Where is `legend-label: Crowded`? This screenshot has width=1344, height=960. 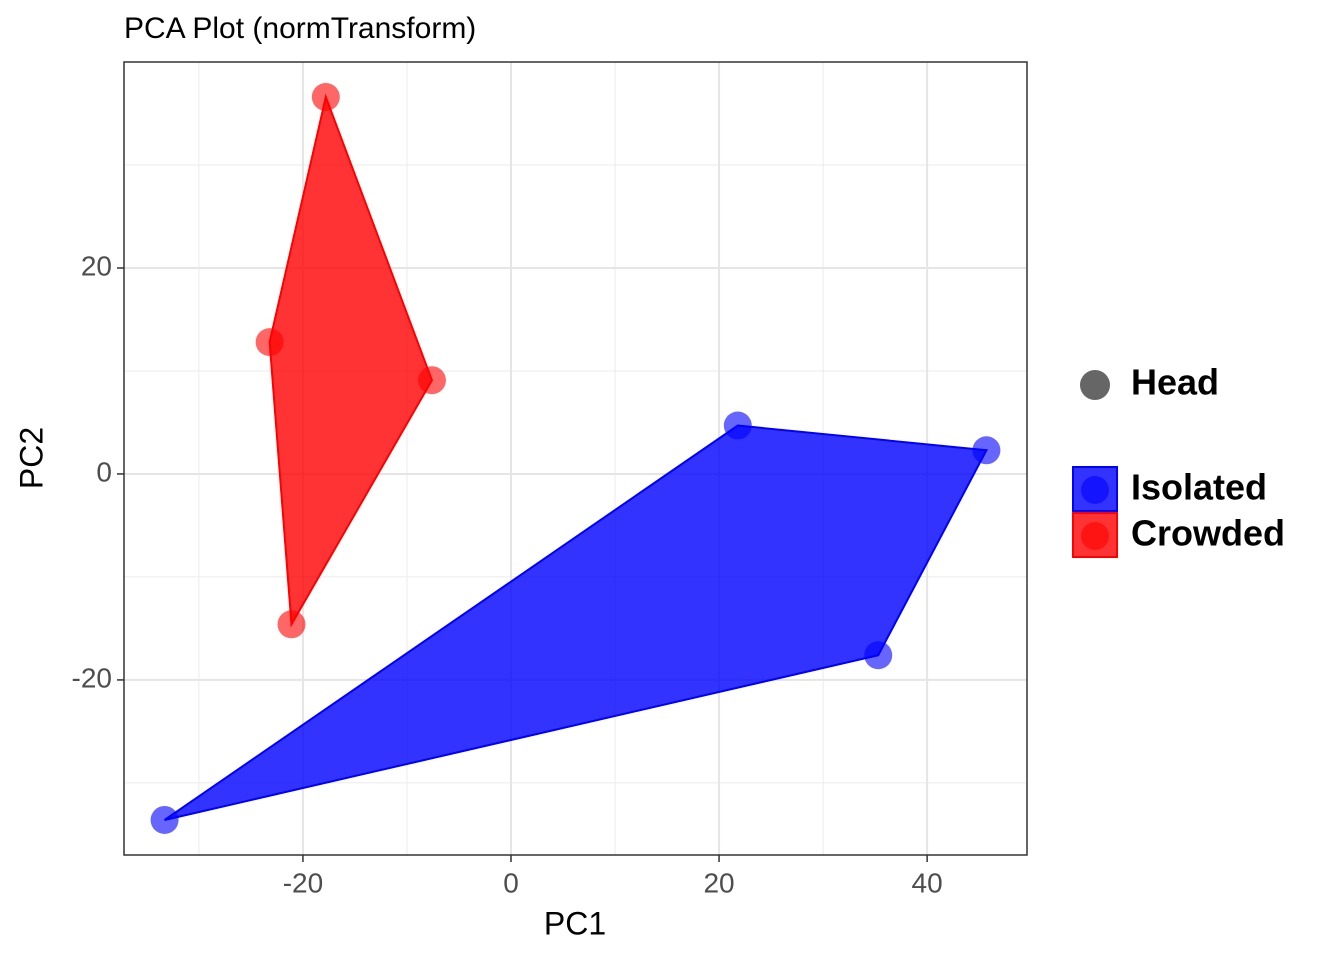
legend-label: Crowded is located at coordinates (1208, 533).